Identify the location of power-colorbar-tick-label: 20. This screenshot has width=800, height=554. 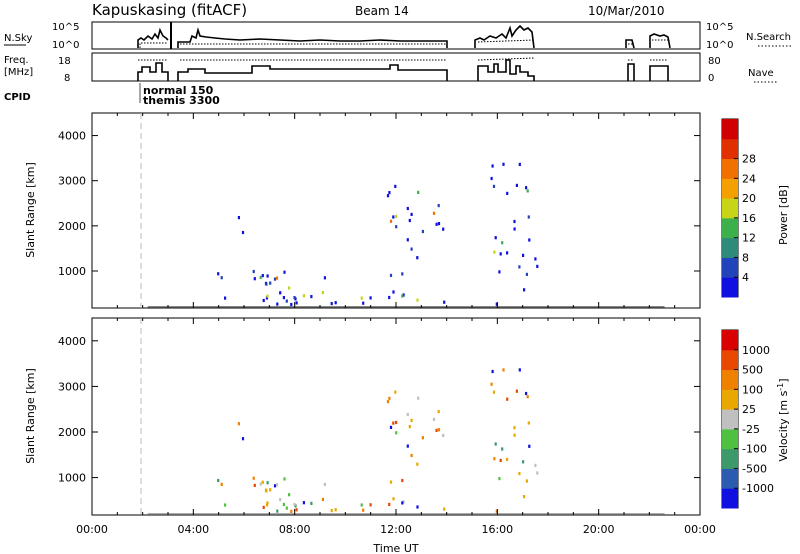
(749, 198).